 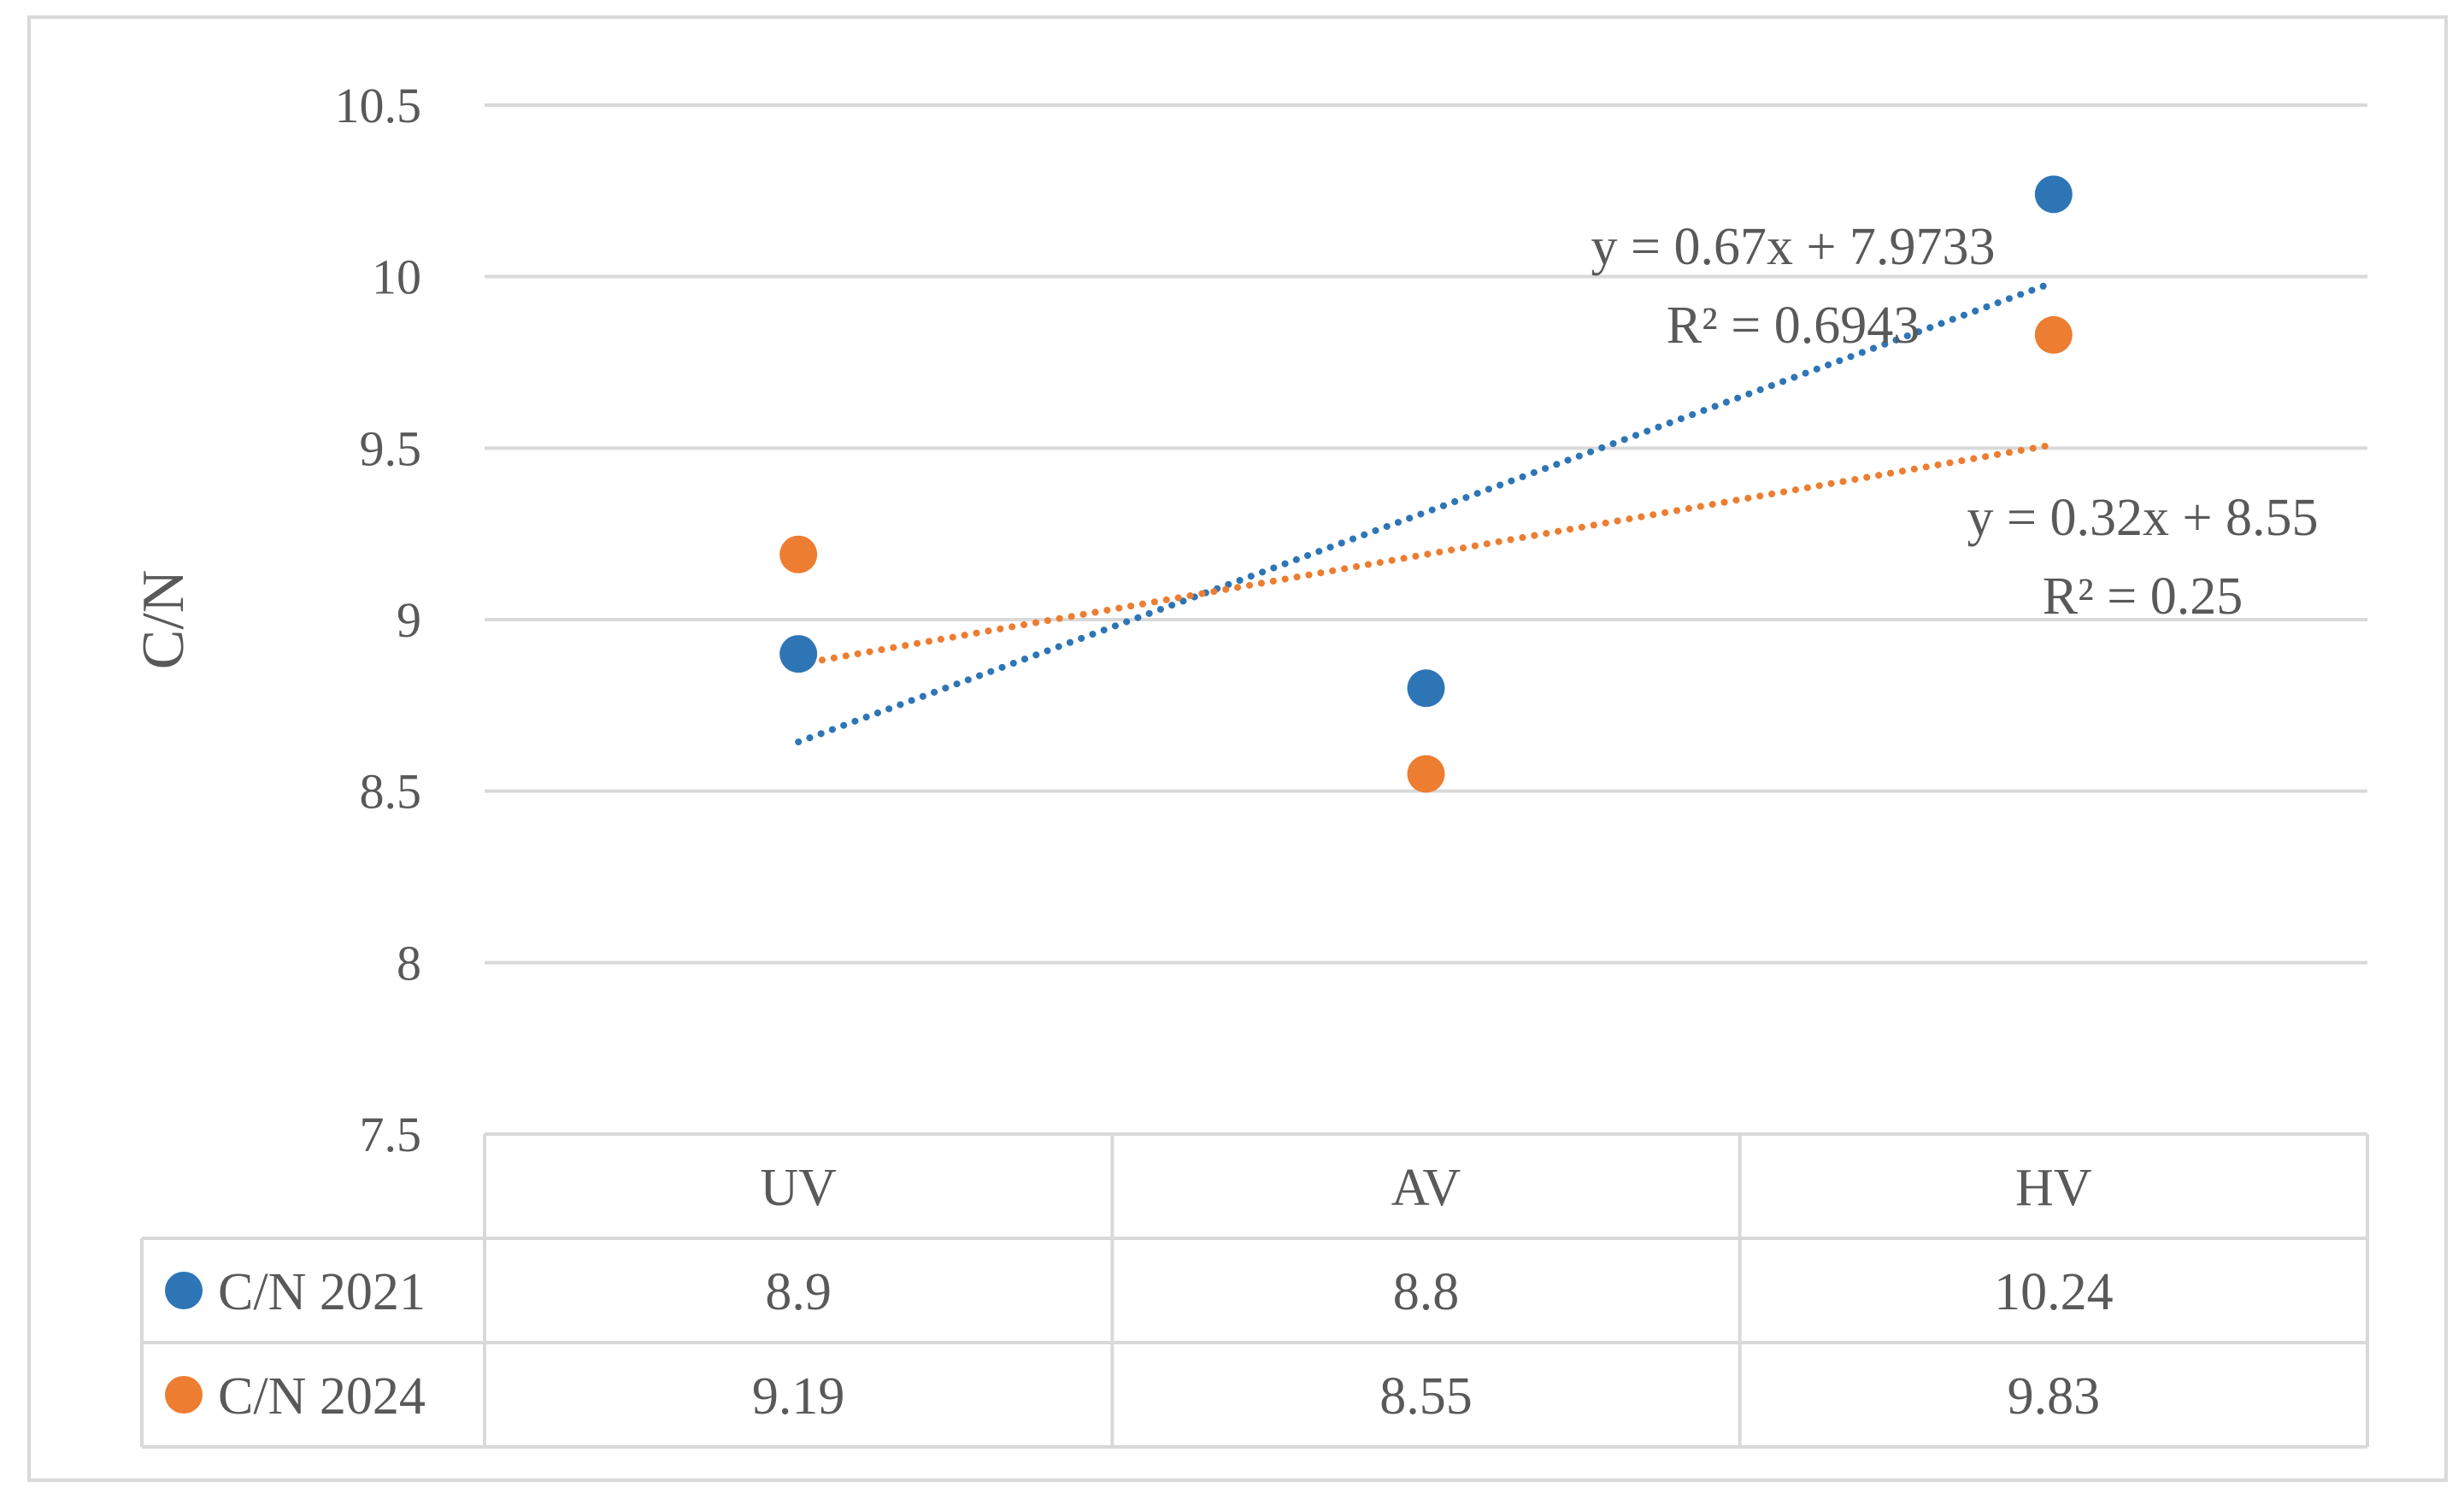 What do you see at coordinates (2054, 1292) in the screenshot?
I see `table-value: 10.24` at bounding box center [2054, 1292].